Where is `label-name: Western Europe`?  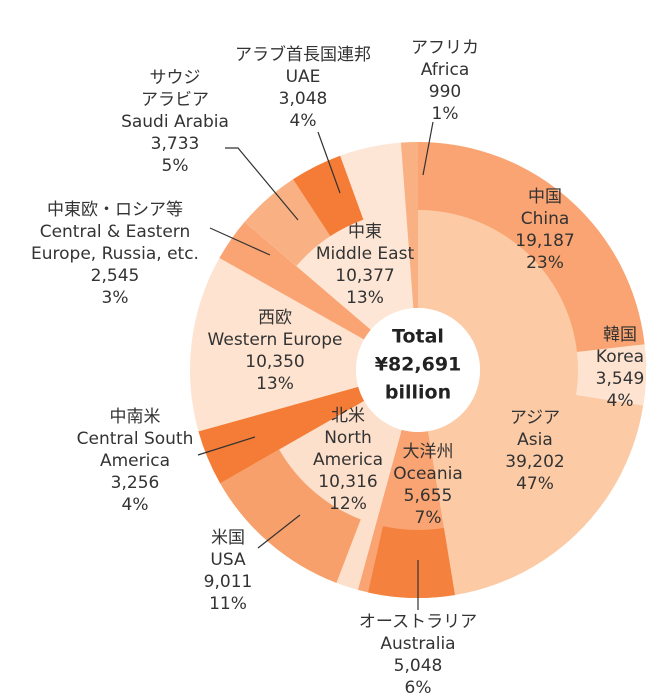
label-name: Western Europe is located at coordinates (275, 340).